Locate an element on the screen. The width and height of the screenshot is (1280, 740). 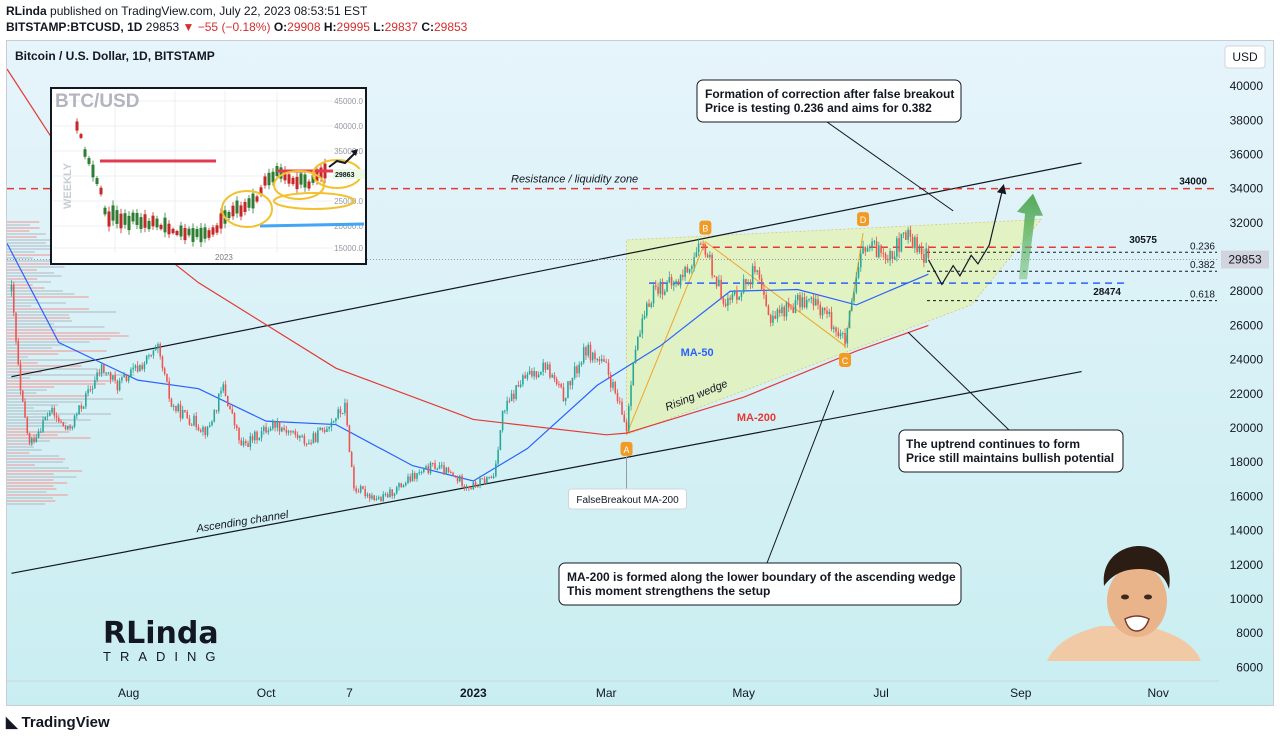
low-value: 29837 is located at coordinates (401, 27).